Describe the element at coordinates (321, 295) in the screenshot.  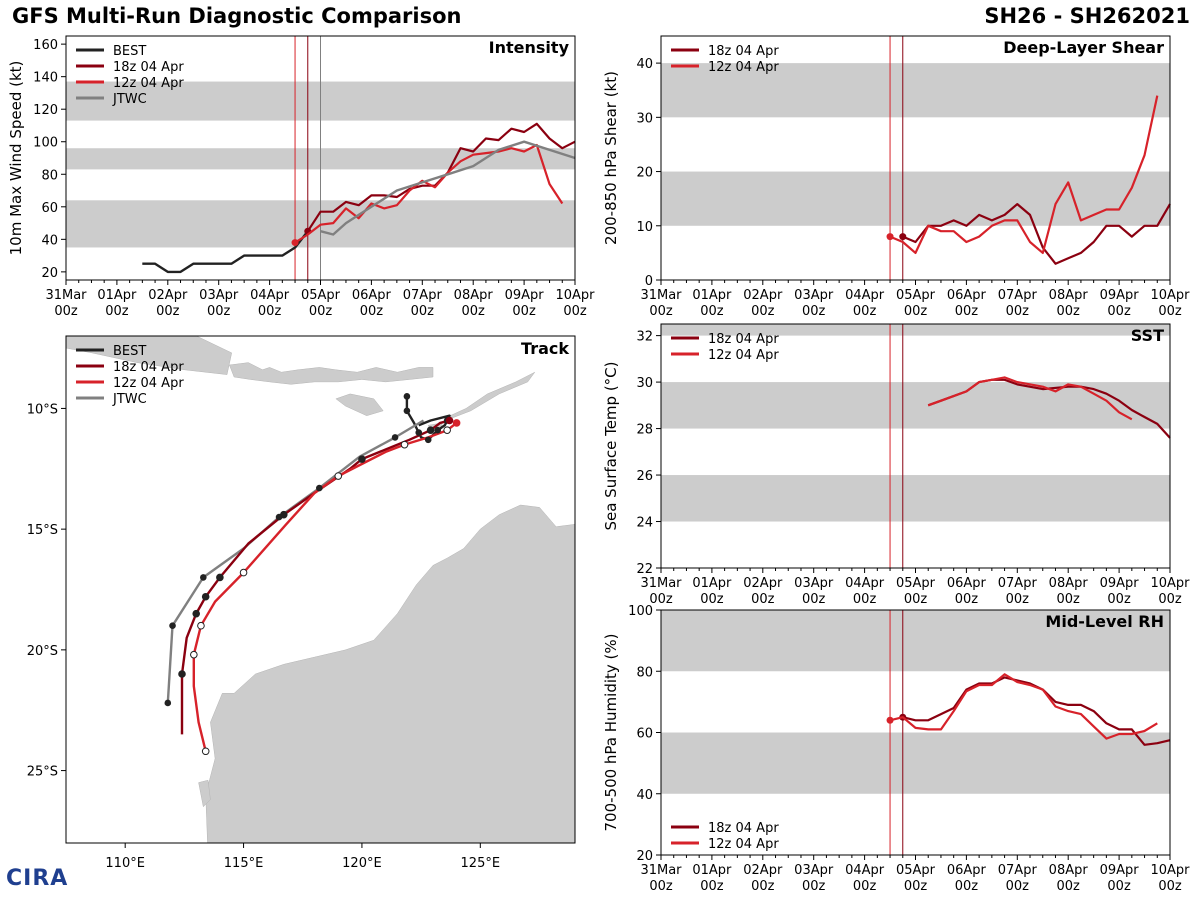
I see `intensity-xtick-day: 05Apr` at that location.